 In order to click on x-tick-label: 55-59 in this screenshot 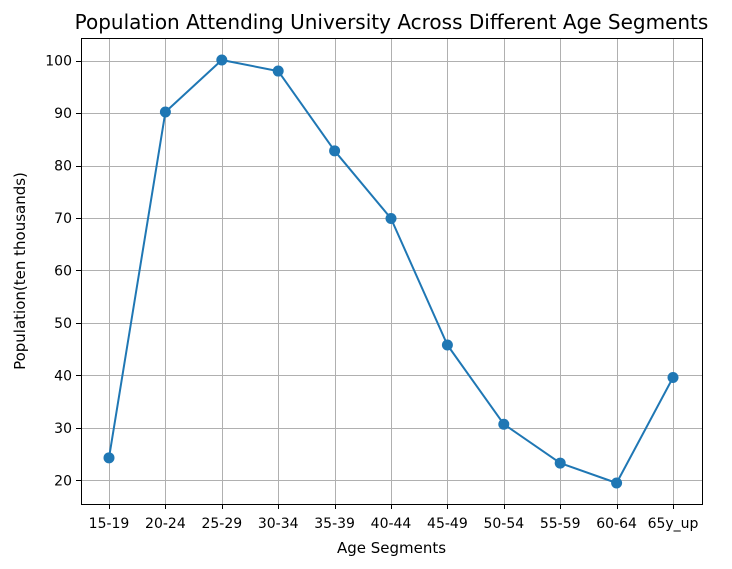, I will do `click(560, 524)`.